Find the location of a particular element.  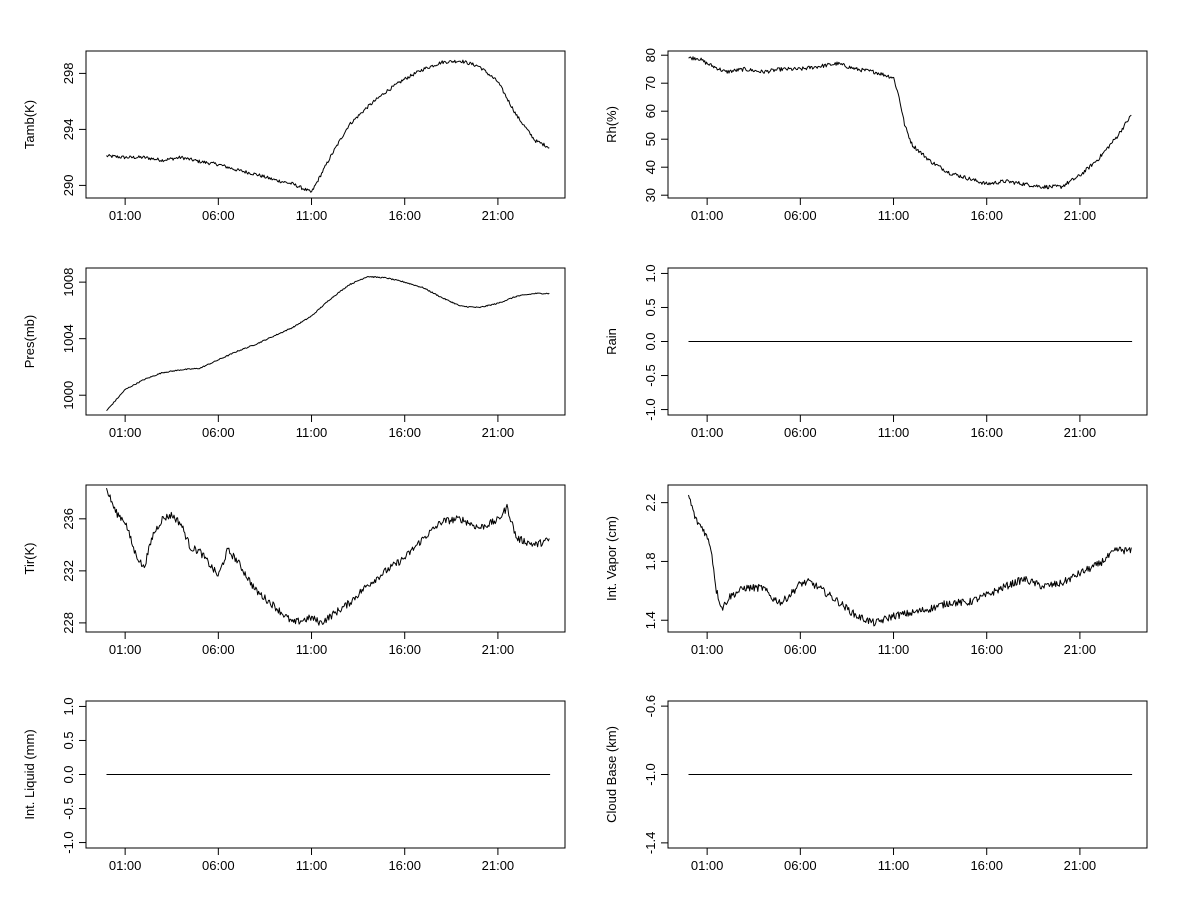

y-tick-label: 298 is located at coordinates (68, 74).